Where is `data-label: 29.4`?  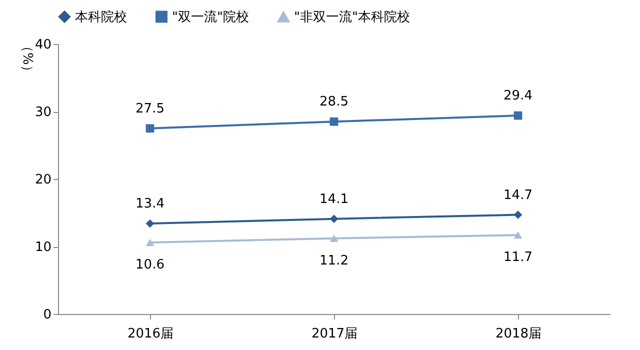
data-label: 29.4 is located at coordinates (518, 96).